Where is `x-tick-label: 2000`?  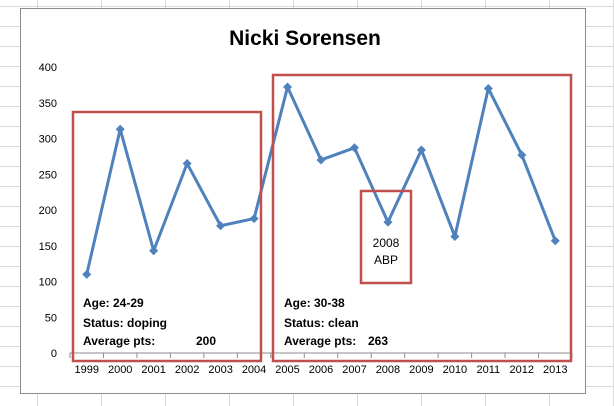 x-tick-label: 2000 is located at coordinates (120, 370).